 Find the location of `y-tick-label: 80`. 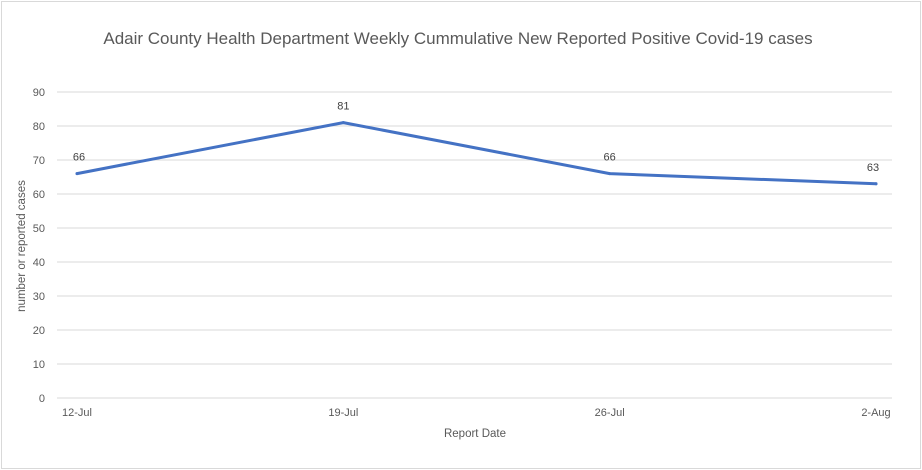

y-tick-label: 80 is located at coordinates (39, 127).